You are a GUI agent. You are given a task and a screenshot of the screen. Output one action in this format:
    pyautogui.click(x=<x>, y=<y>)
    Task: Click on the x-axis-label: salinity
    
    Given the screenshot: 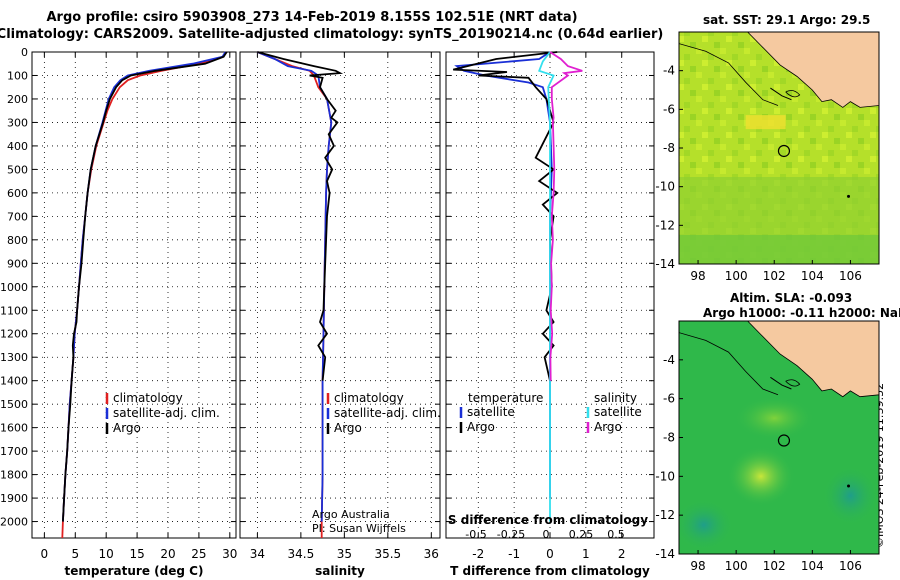 What is the action you would take?
    pyautogui.click(x=340, y=571)
    